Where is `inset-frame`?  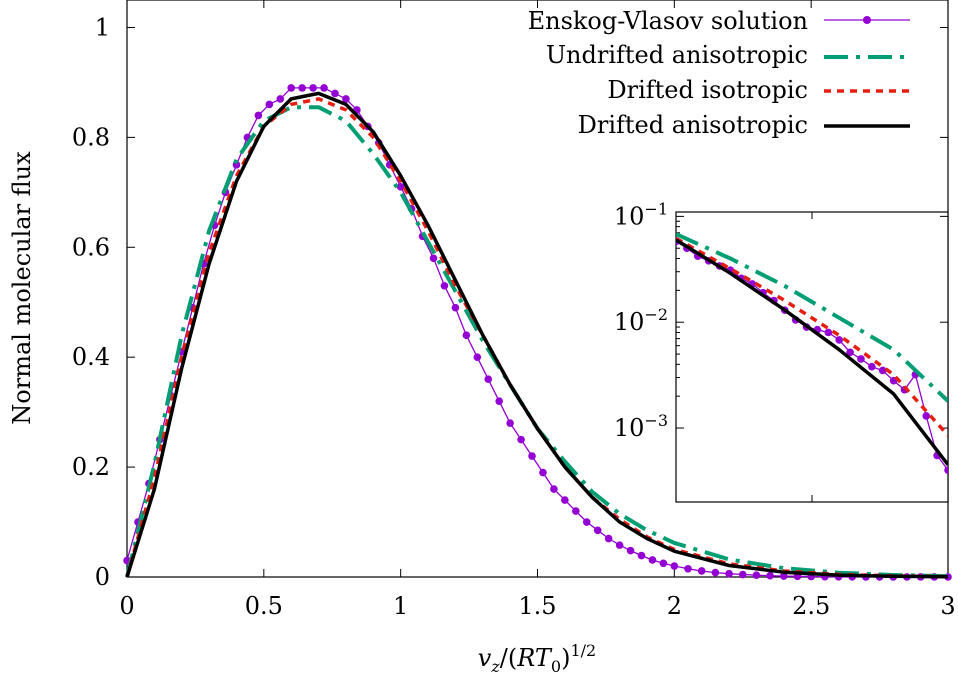 inset-frame is located at coordinates (812, 357).